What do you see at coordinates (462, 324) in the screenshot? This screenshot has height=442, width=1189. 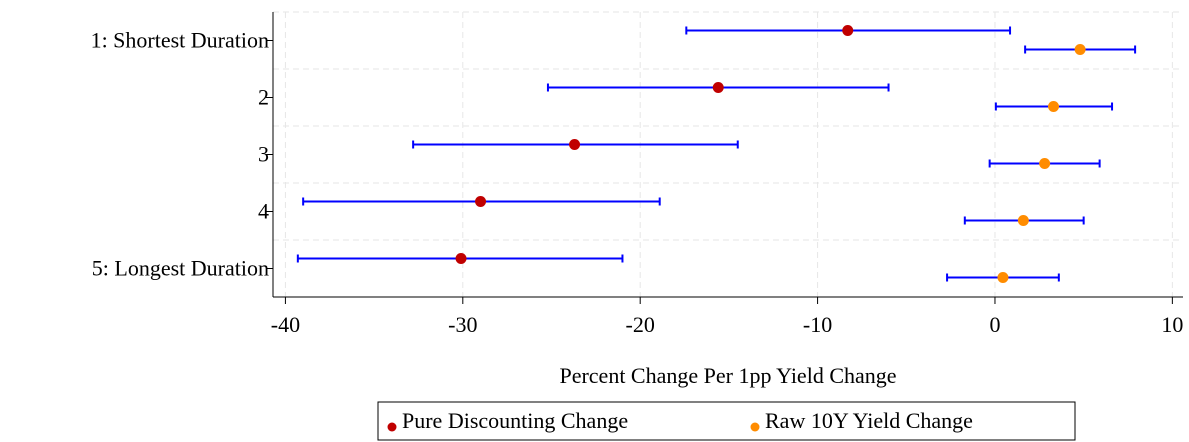 I see `x-tick-label: -30` at bounding box center [462, 324].